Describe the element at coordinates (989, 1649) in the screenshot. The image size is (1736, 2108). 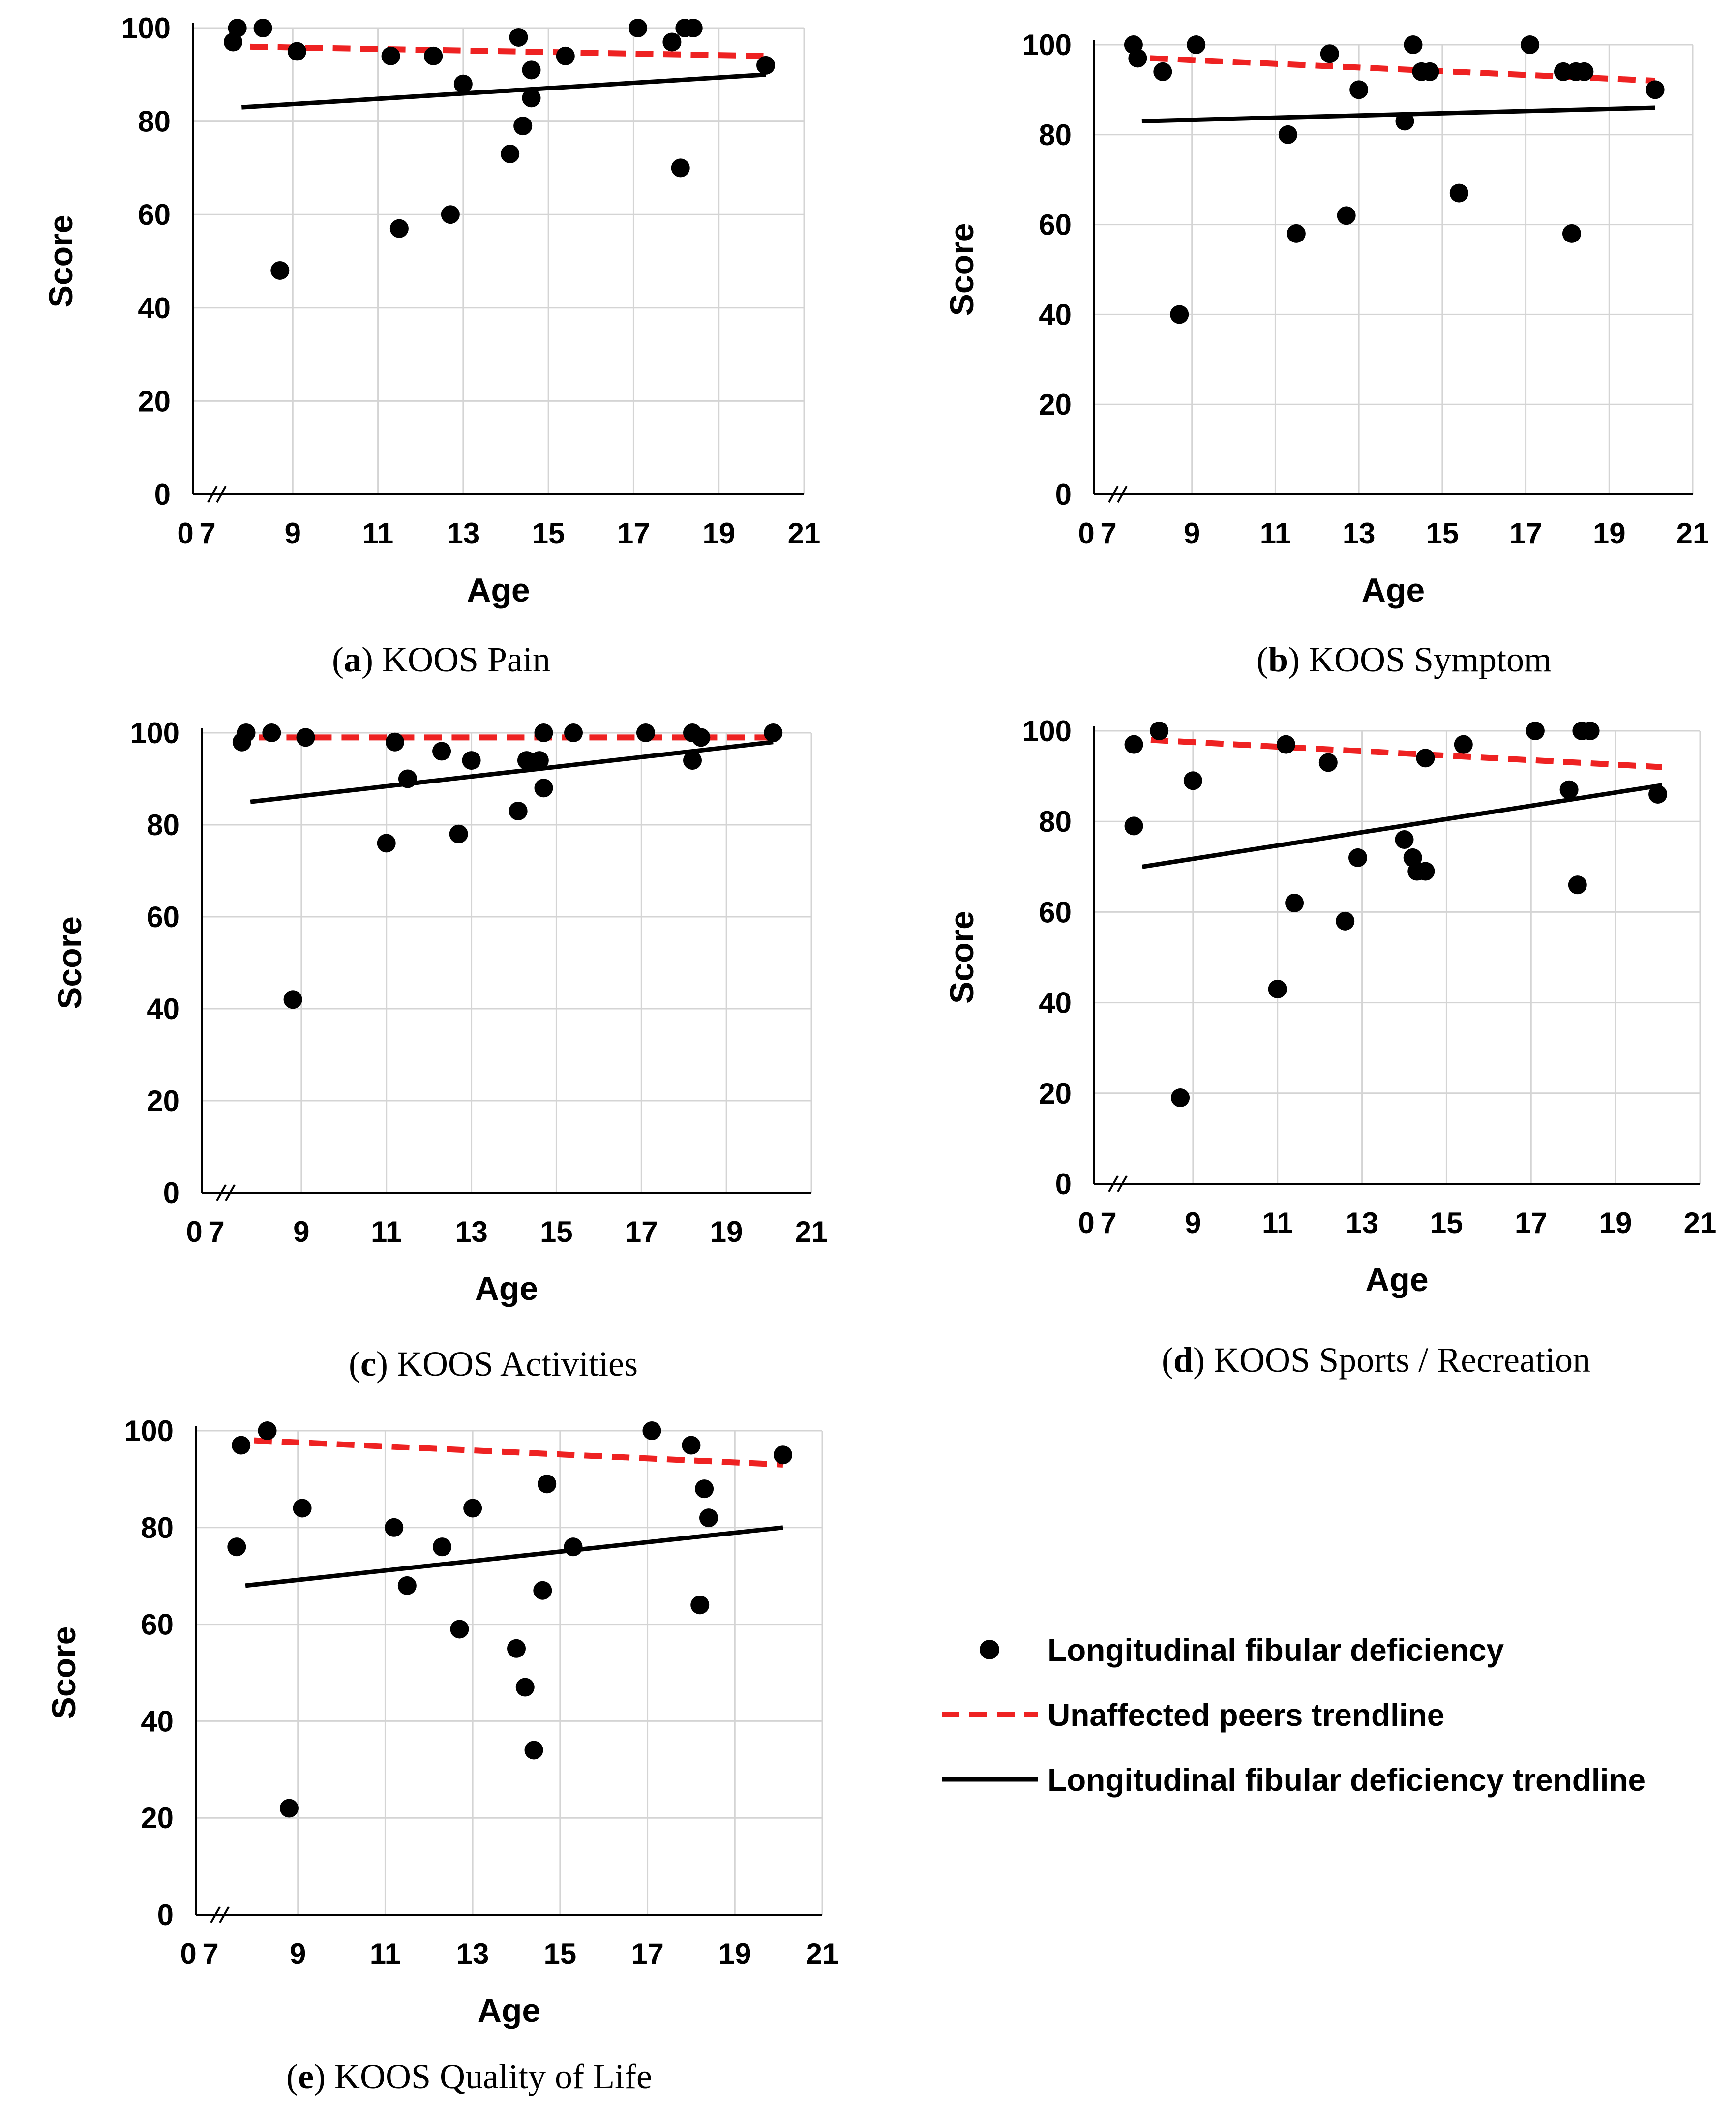
I see `legend-point-marker` at that location.